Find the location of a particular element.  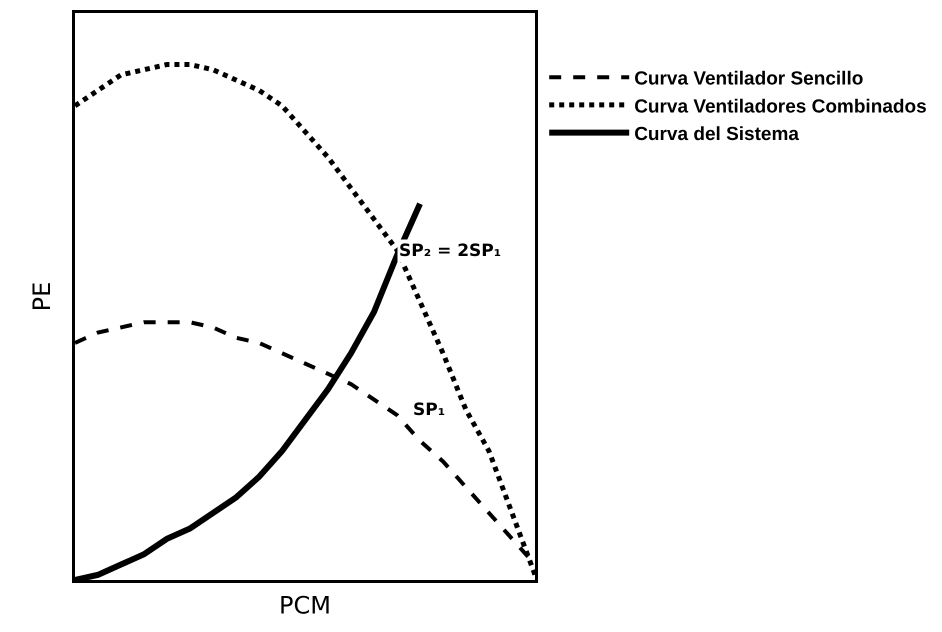

x-axis-title: PCM is located at coordinates (305, 605).